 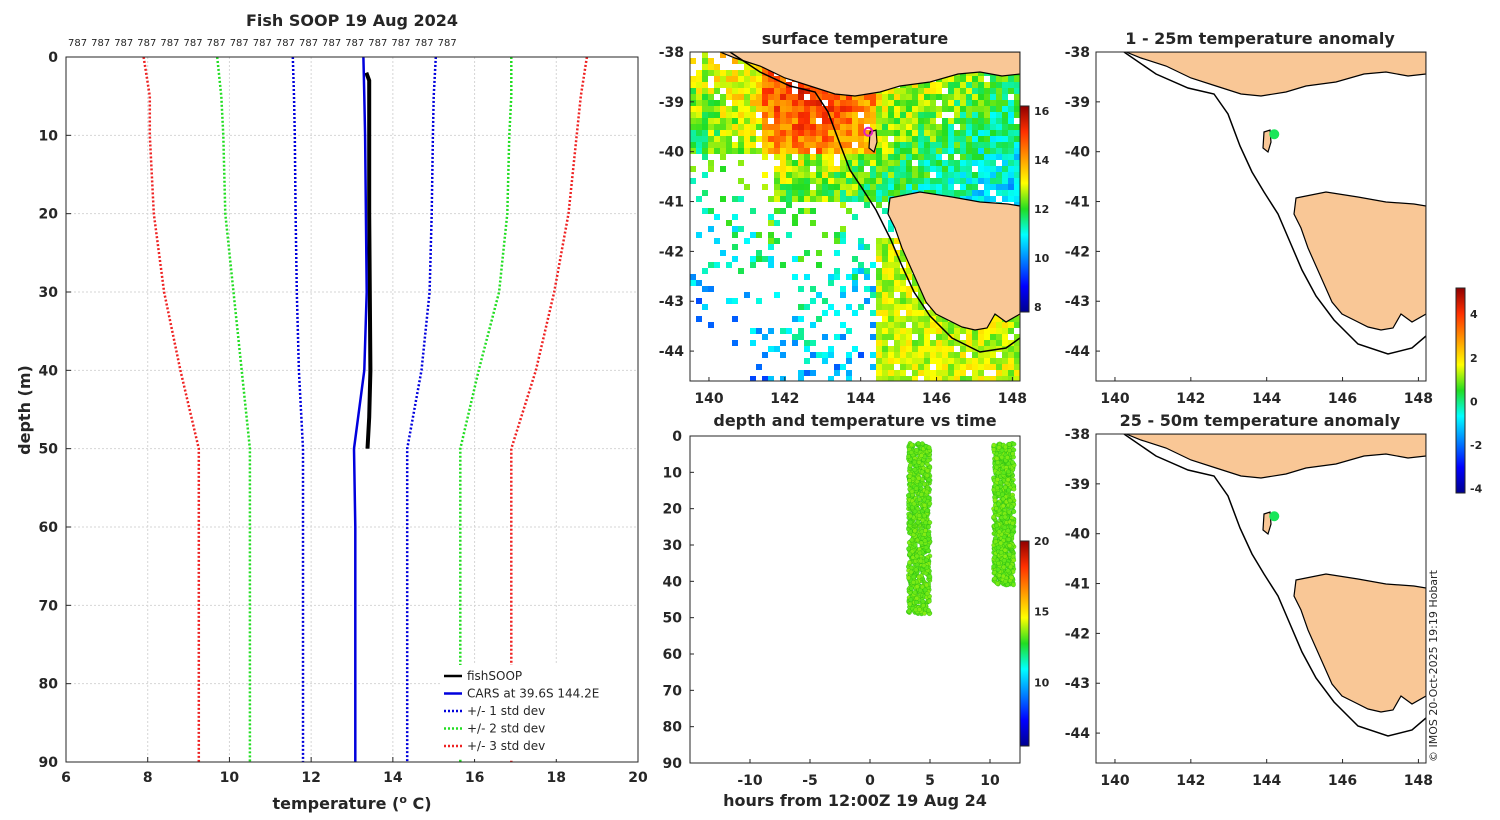 I want to click on profile-ytick-label: 20, so click(x=49, y=215).